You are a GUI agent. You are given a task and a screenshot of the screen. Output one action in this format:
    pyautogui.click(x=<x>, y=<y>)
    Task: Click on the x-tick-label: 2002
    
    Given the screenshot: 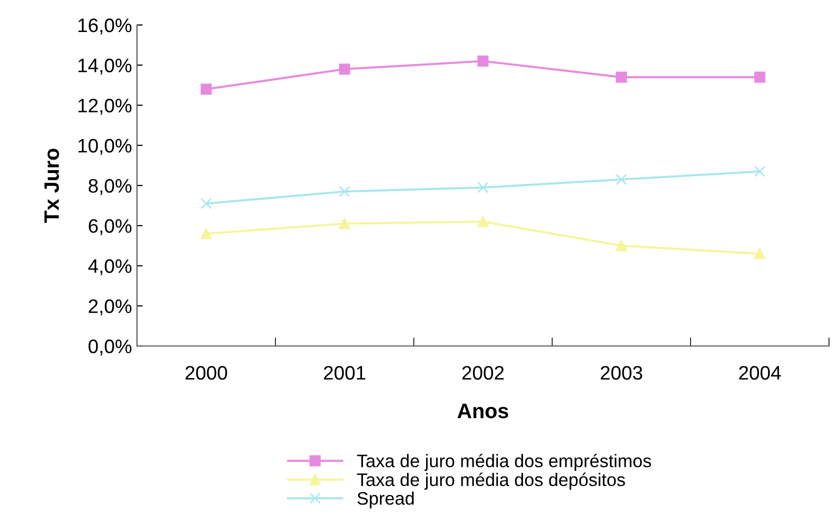 What is the action you would take?
    pyautogui.click(x=483, y=373)
    